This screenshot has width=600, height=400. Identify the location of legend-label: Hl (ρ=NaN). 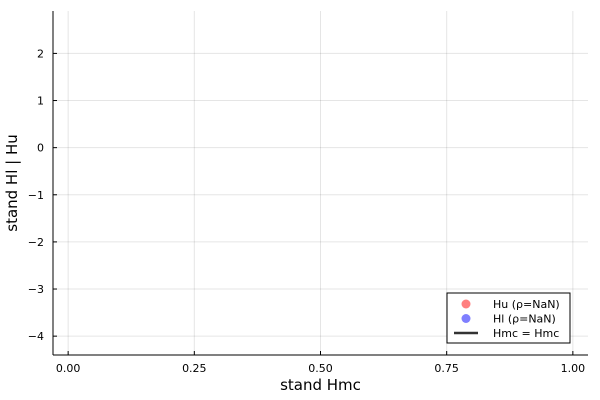
(524, 319).